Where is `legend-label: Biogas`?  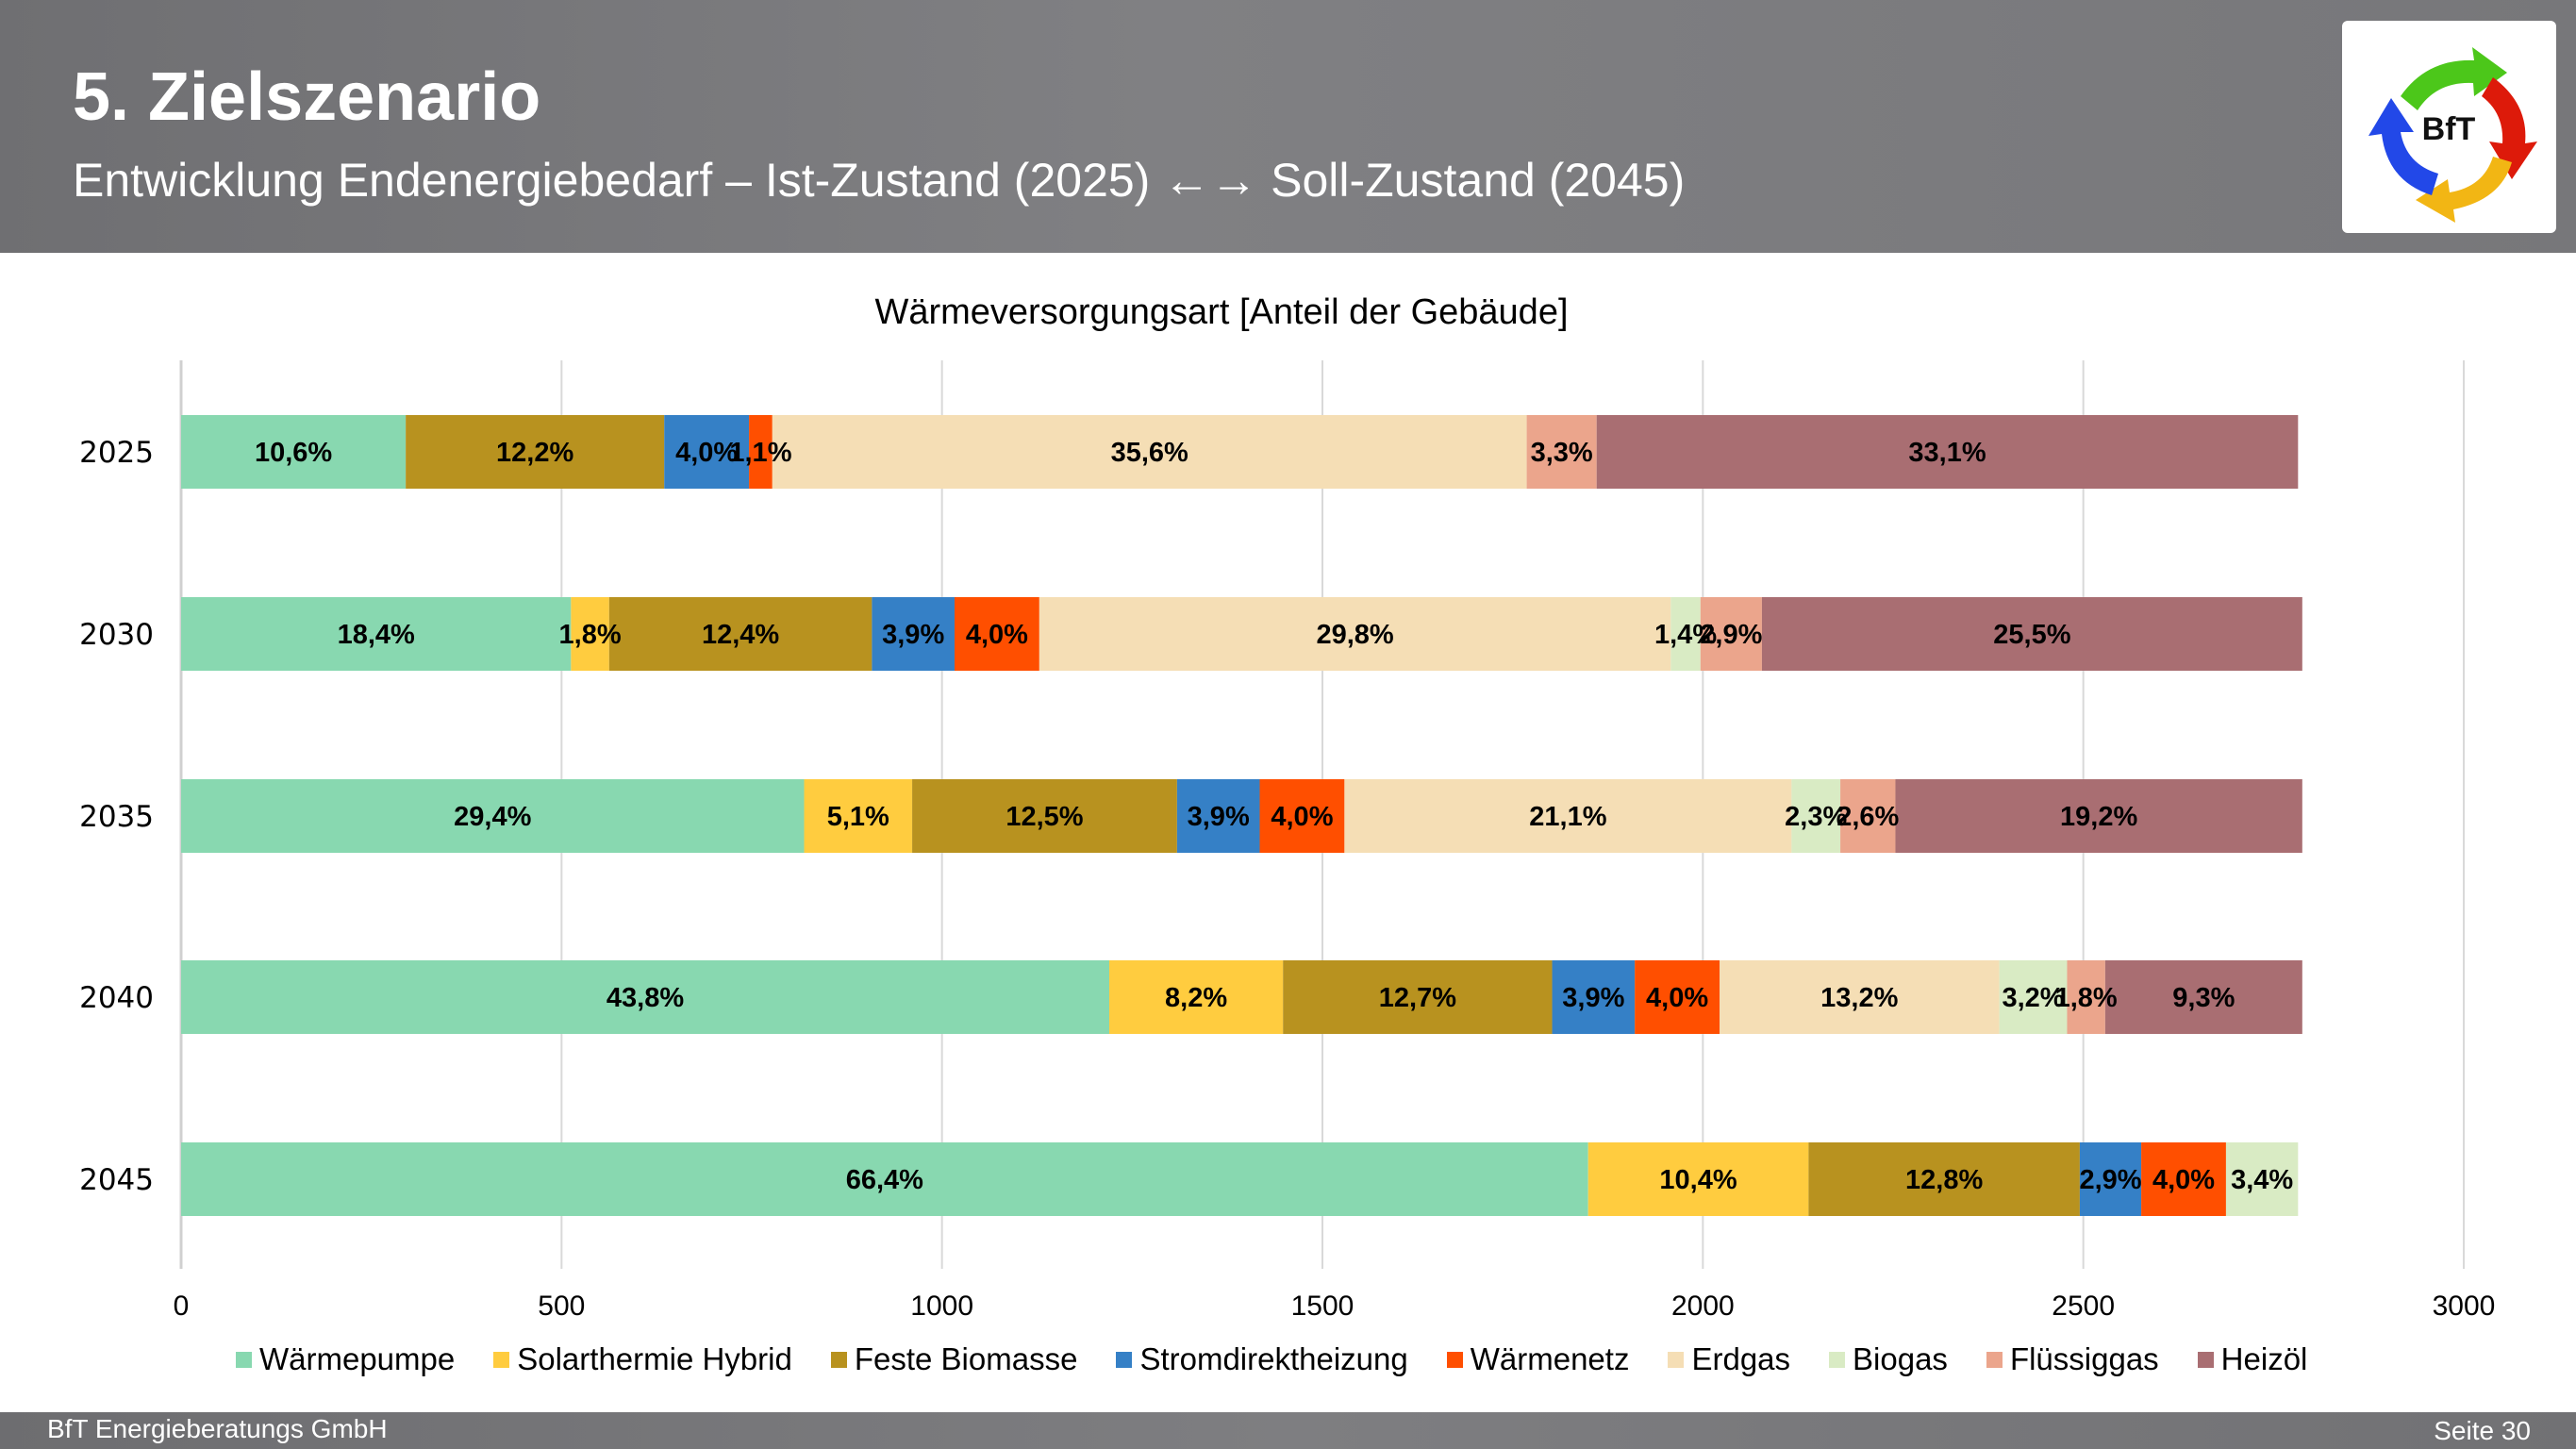
legend-label: Biogas is located at coordinates (1901, 1358).